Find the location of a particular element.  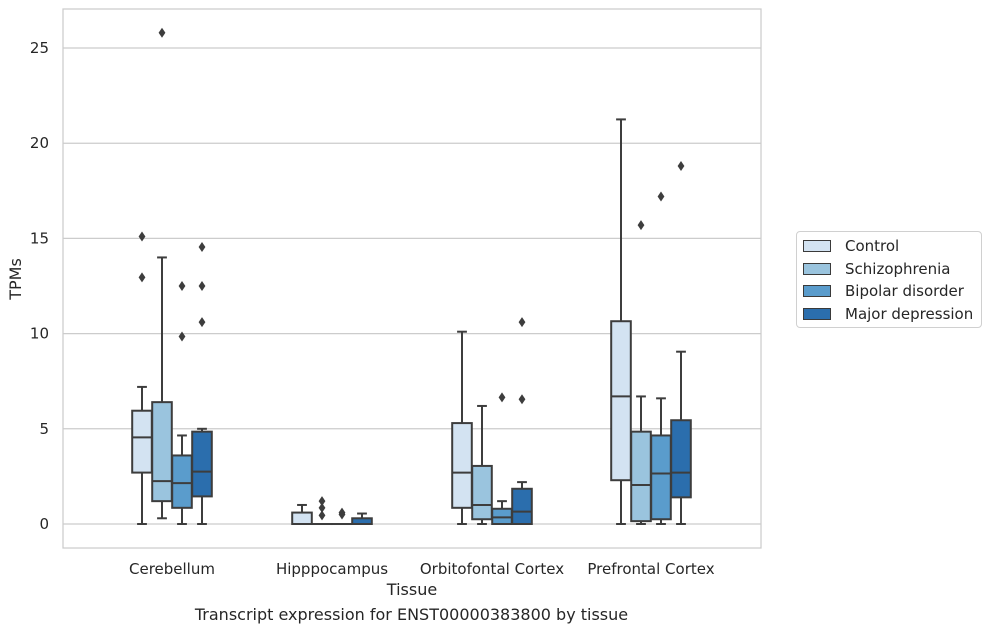

legend-item: Major depression is located at coordinates (889, 314).